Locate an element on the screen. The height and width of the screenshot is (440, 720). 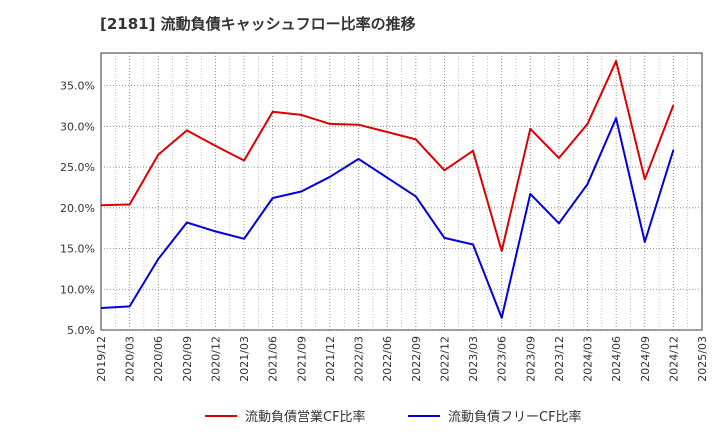
y-tick-label: 15.0% is located at coordinates (77, 249).